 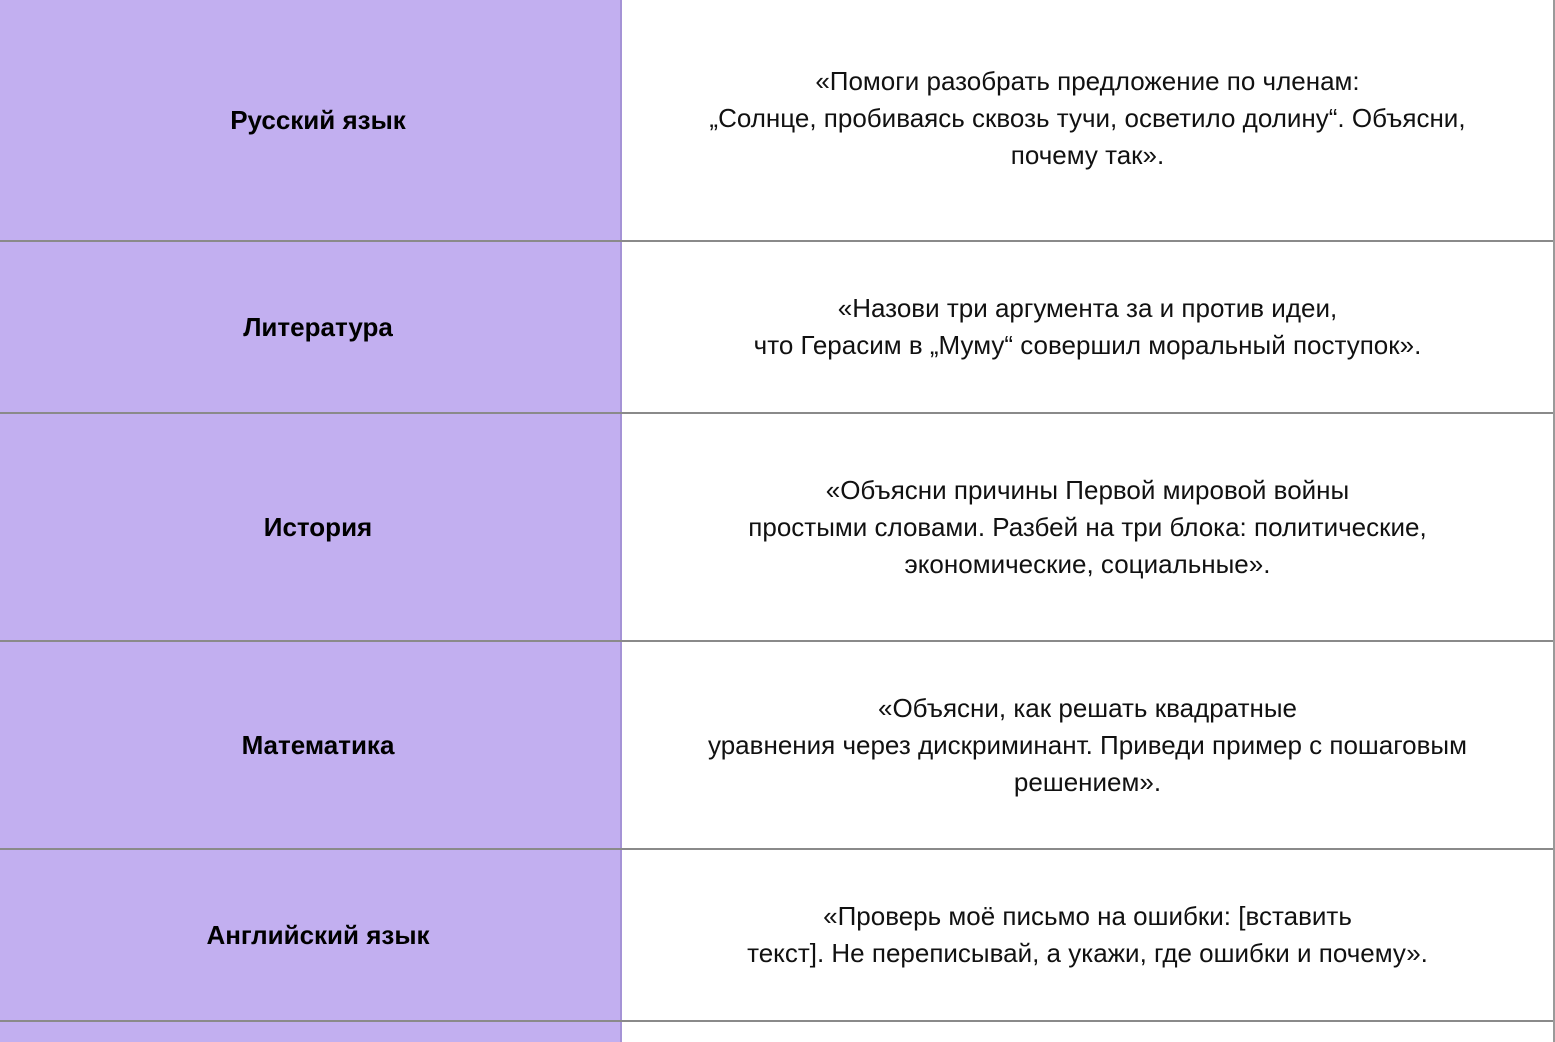 What do you see at coordinates (311, 120) in the screenshot?
I see `subject-cell: Русский язык` at bounding box center [311, 120].